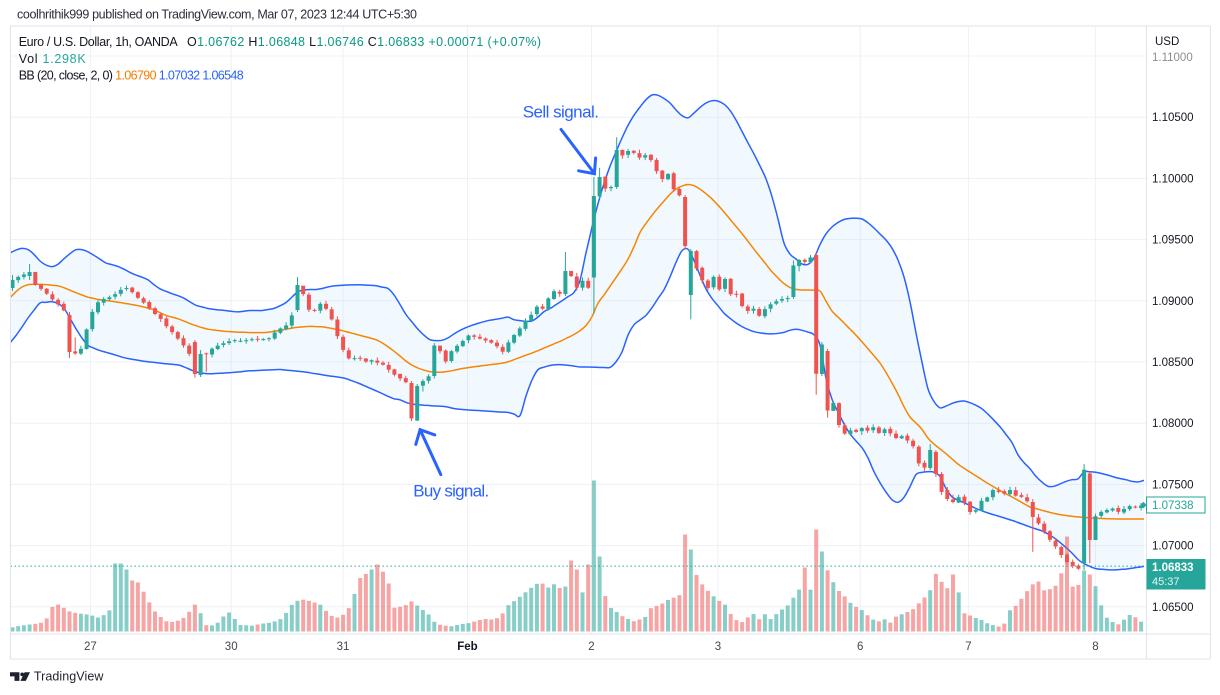 Image resolution: width=1220 pixels, height=695 pixels. I want to click on svg-text: 45:37, so click(1166, 582).